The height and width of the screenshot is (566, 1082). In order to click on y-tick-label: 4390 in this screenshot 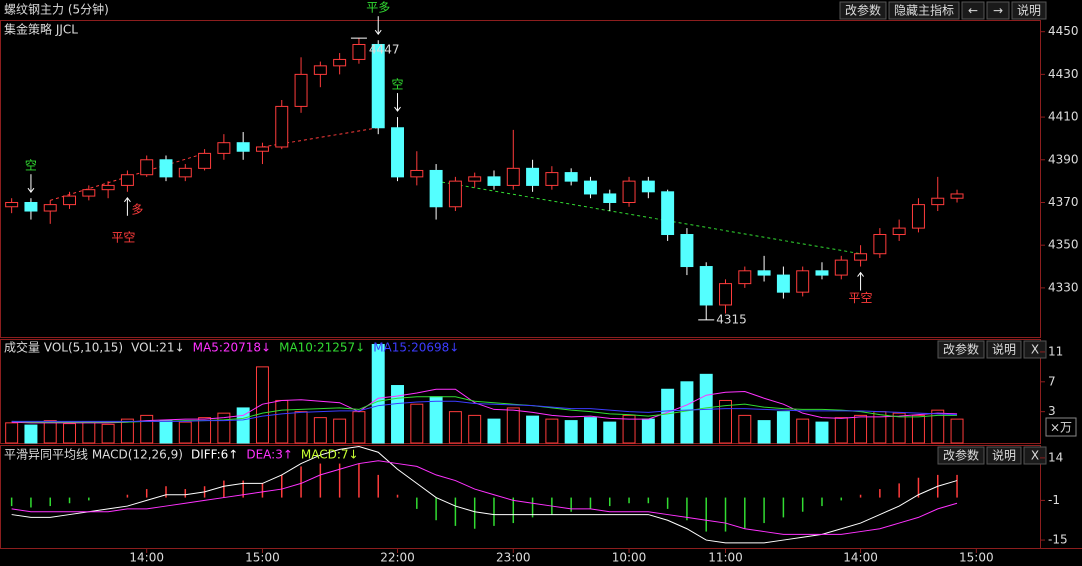, I will do `click(1063, 159)`.